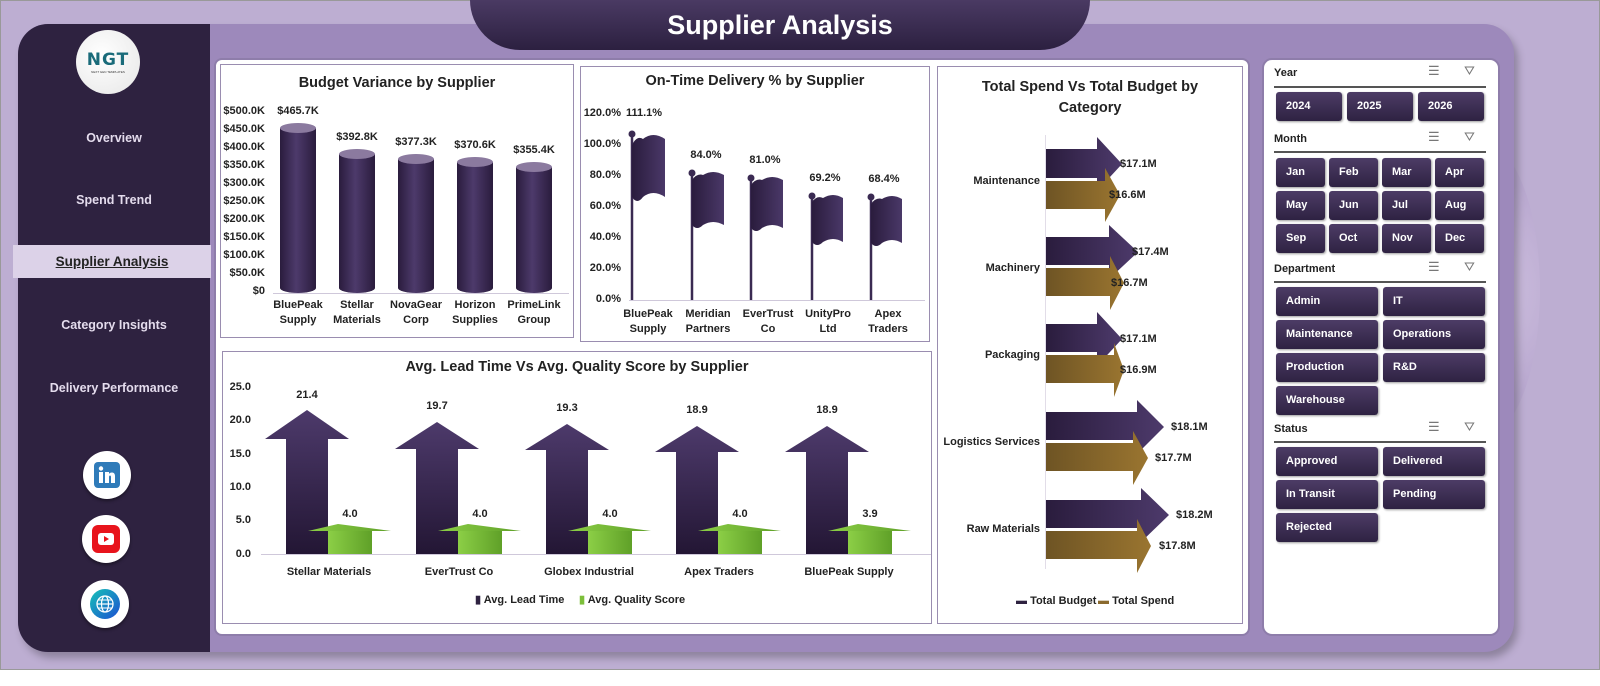 The width and height of the screenshot is (1600, 686). What do you see at coordinates (1434, 301) in the screenshot?
I see `slicer-dept-it: IT` at bounding box center [1434, 301].